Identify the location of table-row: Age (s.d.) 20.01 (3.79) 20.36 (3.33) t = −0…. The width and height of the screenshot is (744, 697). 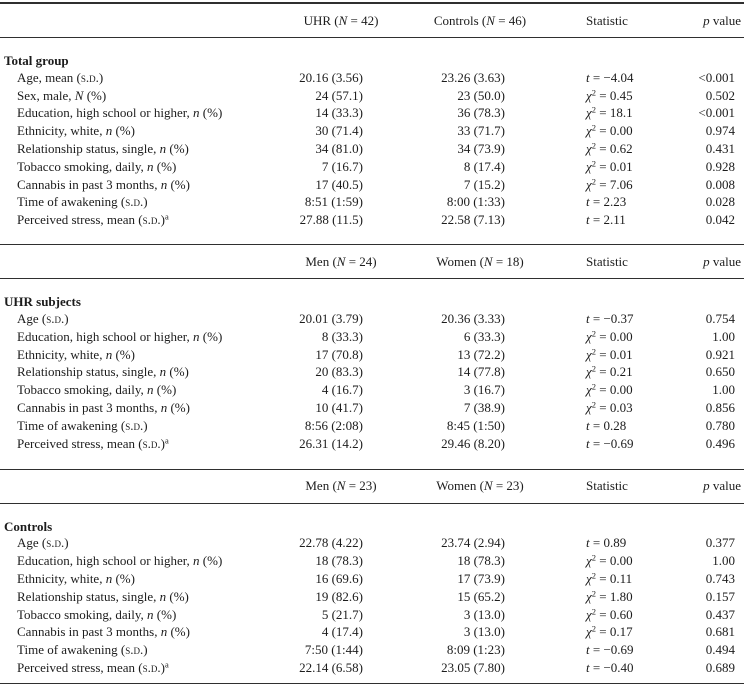
(372, 319).